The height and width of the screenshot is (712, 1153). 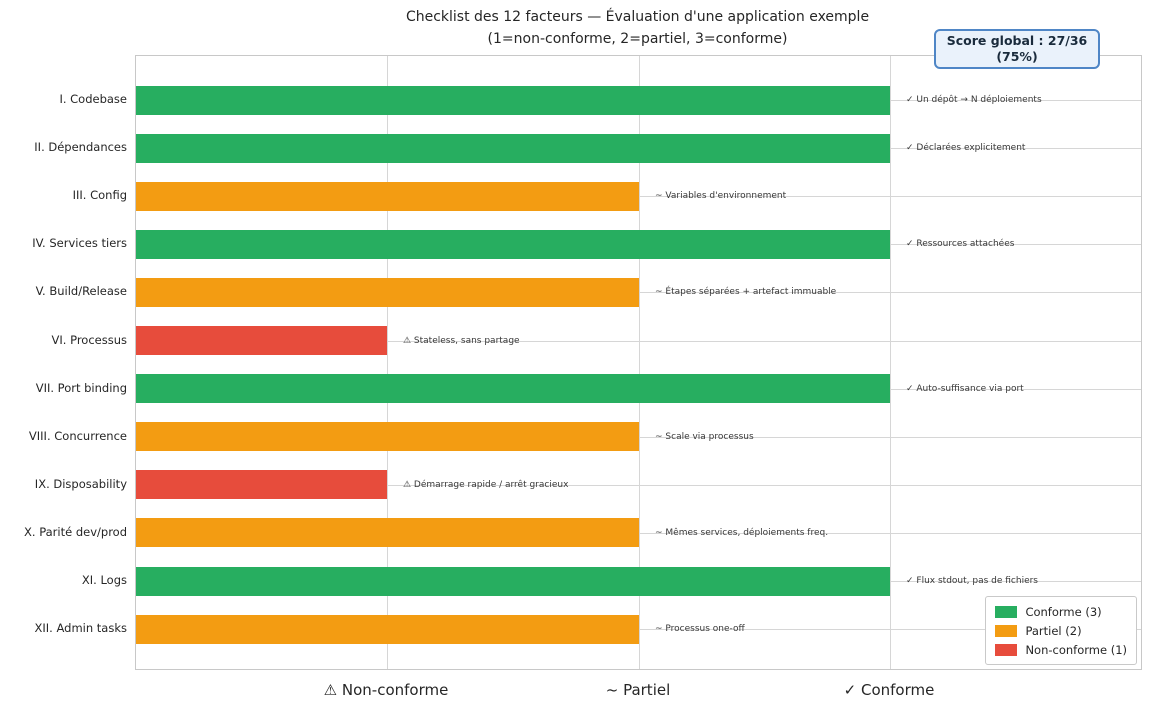 I want to click on score-badge-line1: Score global : 27/36, so click(x=1017, y=40).